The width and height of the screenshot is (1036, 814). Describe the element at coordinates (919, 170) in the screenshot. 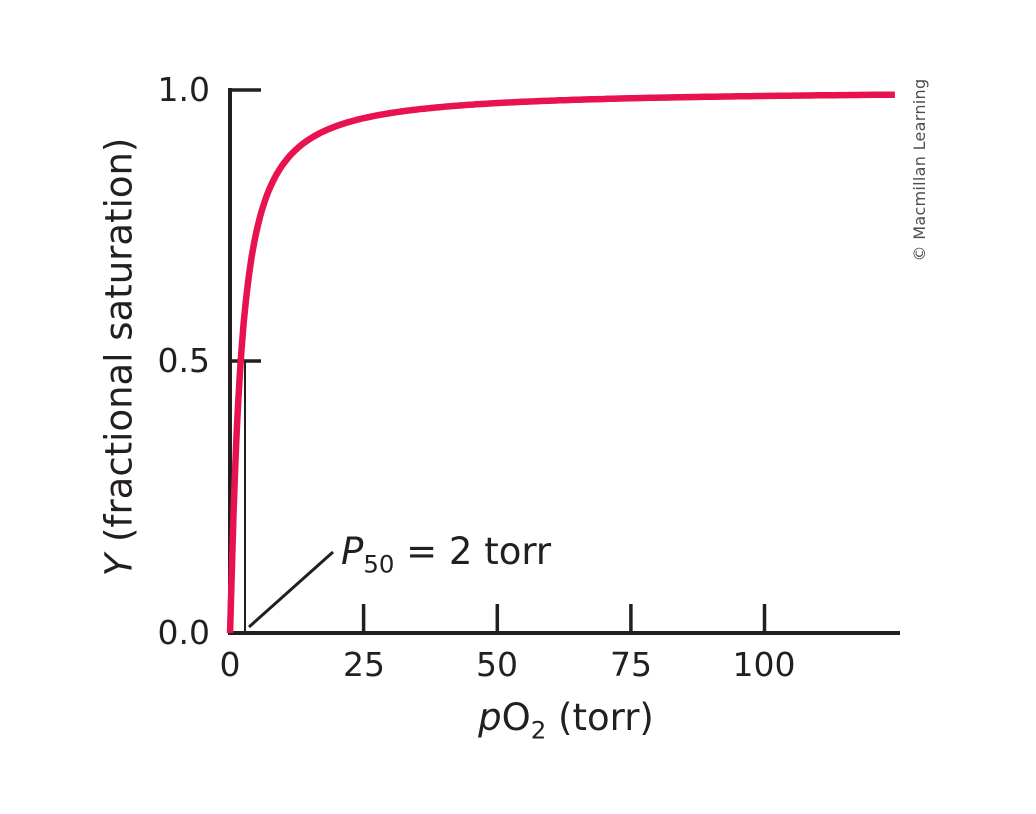

I see `copyright-credit: © Macmillan Learning` at that location.